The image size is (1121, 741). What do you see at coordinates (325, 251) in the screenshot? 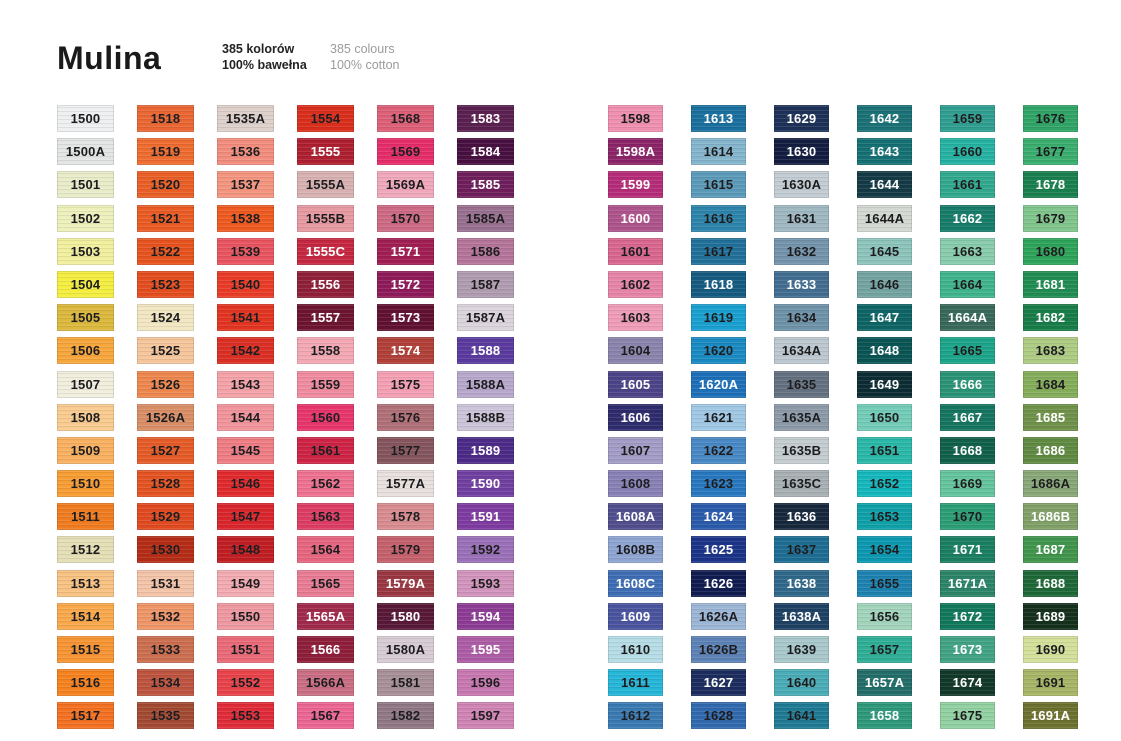
I see `swatch-1555C: 1555C` at bounding box center [325, 251].